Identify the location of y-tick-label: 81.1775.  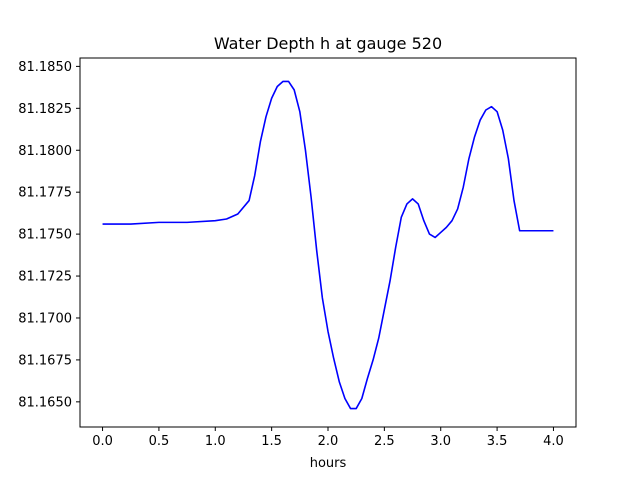
(45, 193).